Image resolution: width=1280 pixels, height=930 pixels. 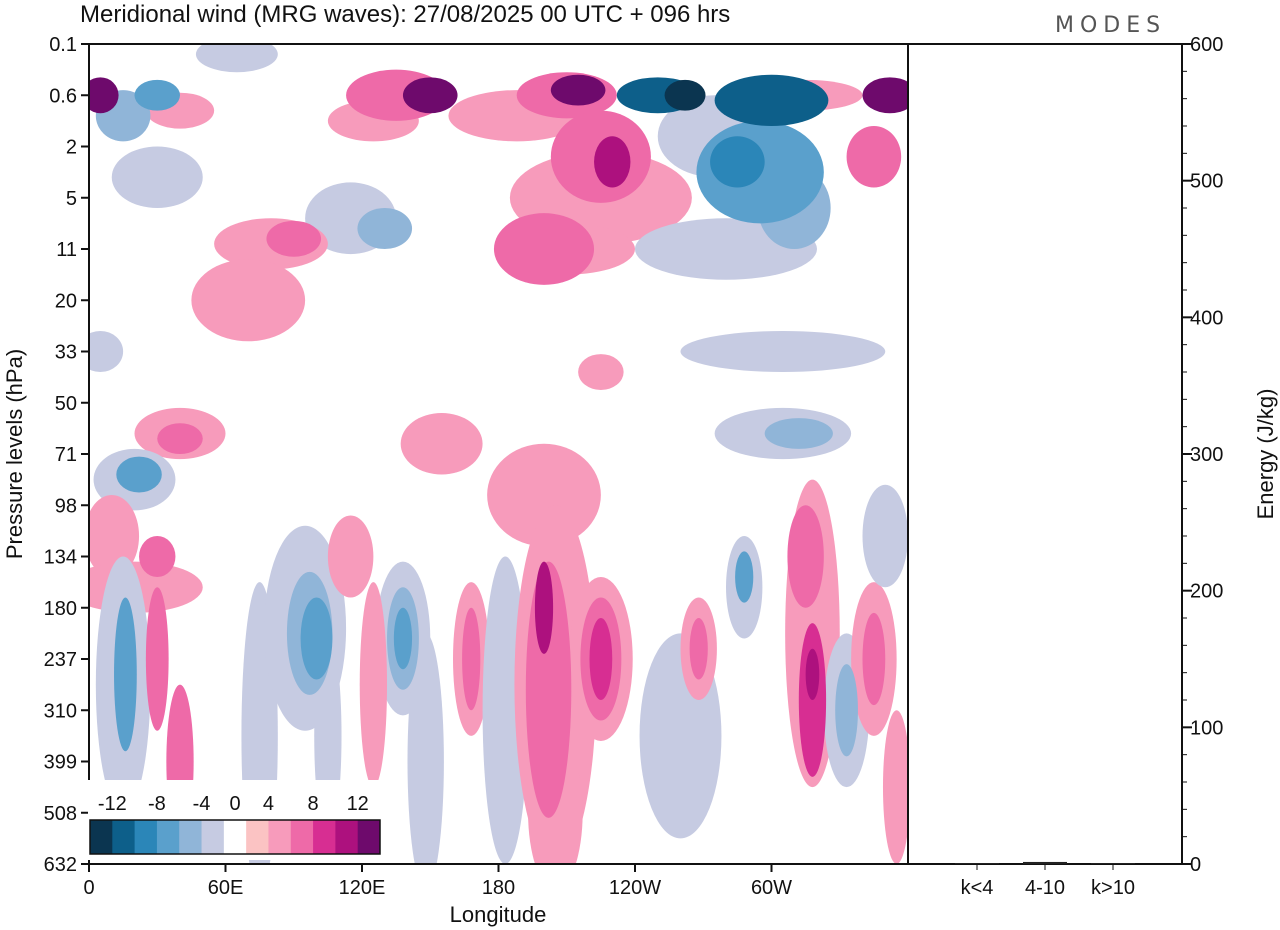 What do you see at coordinates (1113, 888) in the screenshot?
I see `k-category-label: k>10` at bounding box center [1113, 888].